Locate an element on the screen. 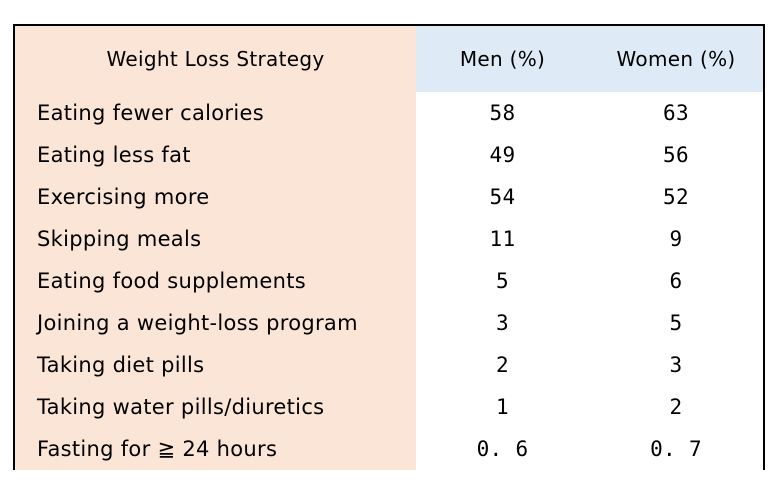  men-value-cell: 58 is located at coordinates (502, 113).